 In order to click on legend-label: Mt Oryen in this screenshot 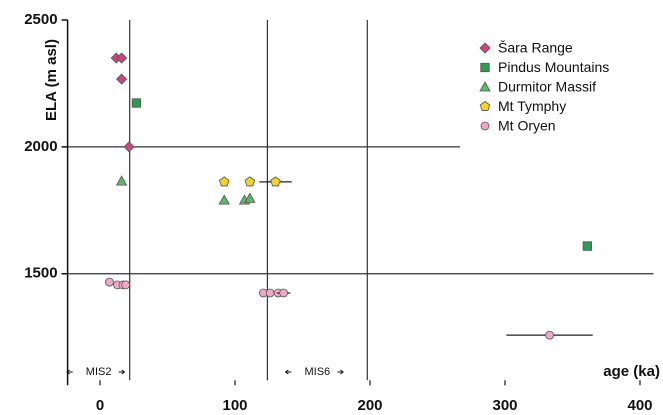, I will do `click(527, 126)`.